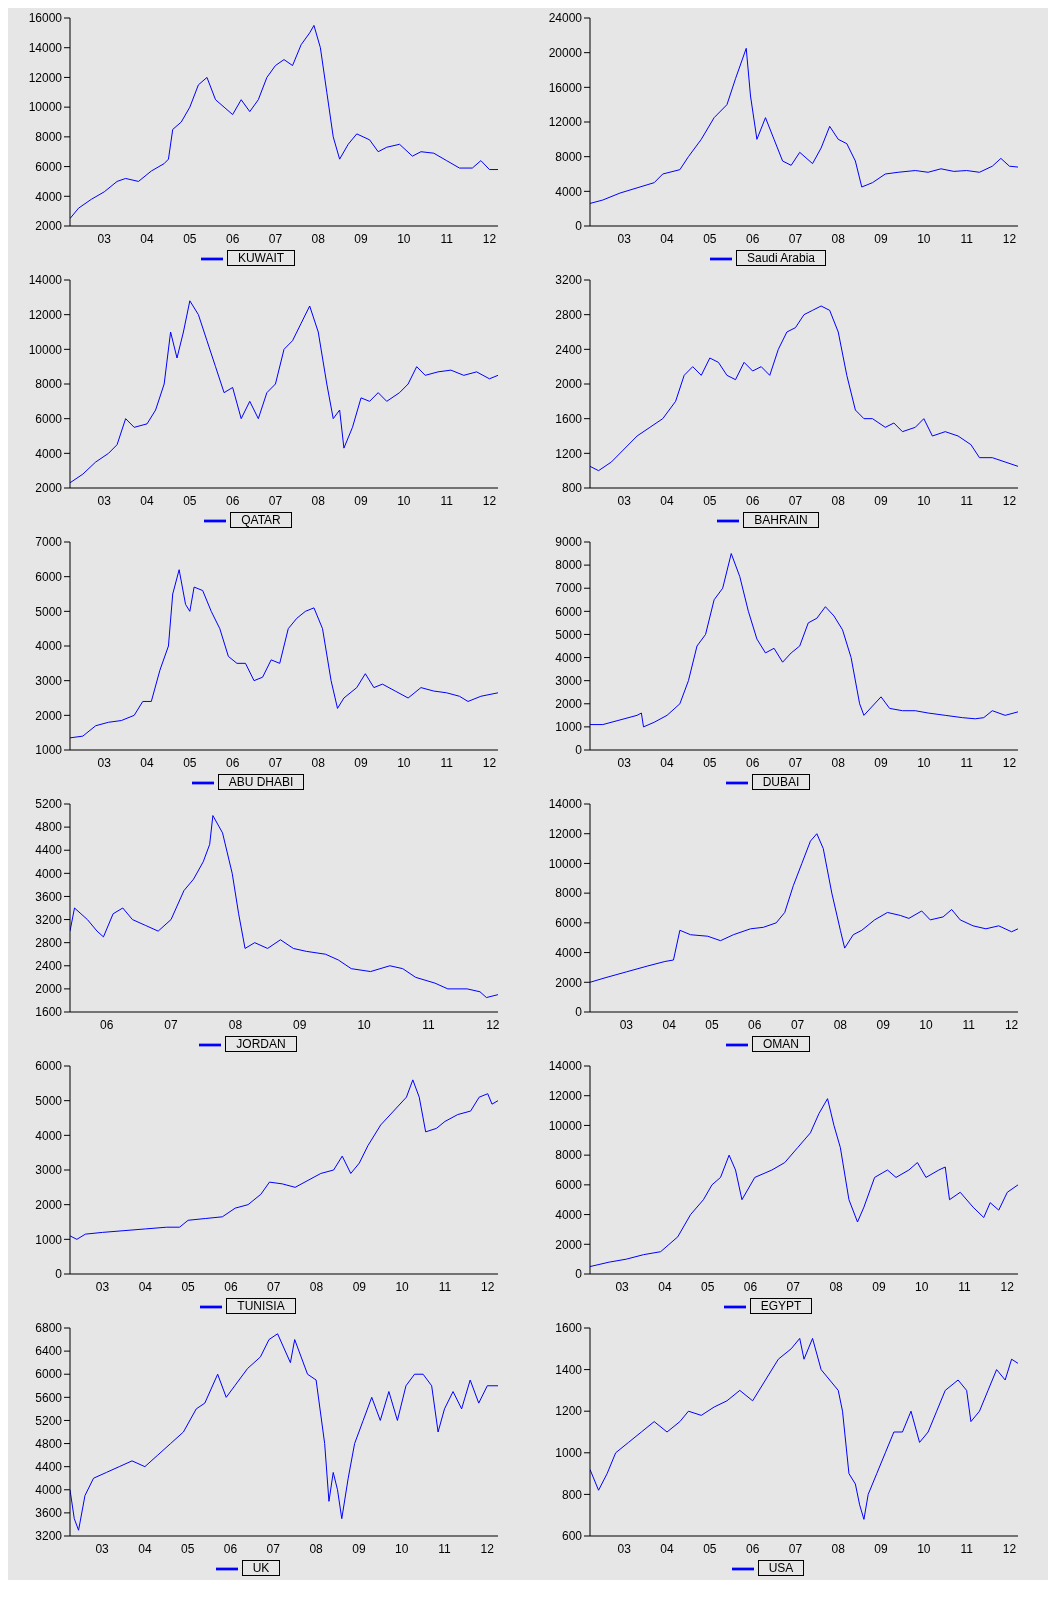 The height and width of the screenshot is (1614, 1064). Describe the element at coordinates (781, 520) in the screenshot. I see `legend-label: BAHRAIN` at that location.